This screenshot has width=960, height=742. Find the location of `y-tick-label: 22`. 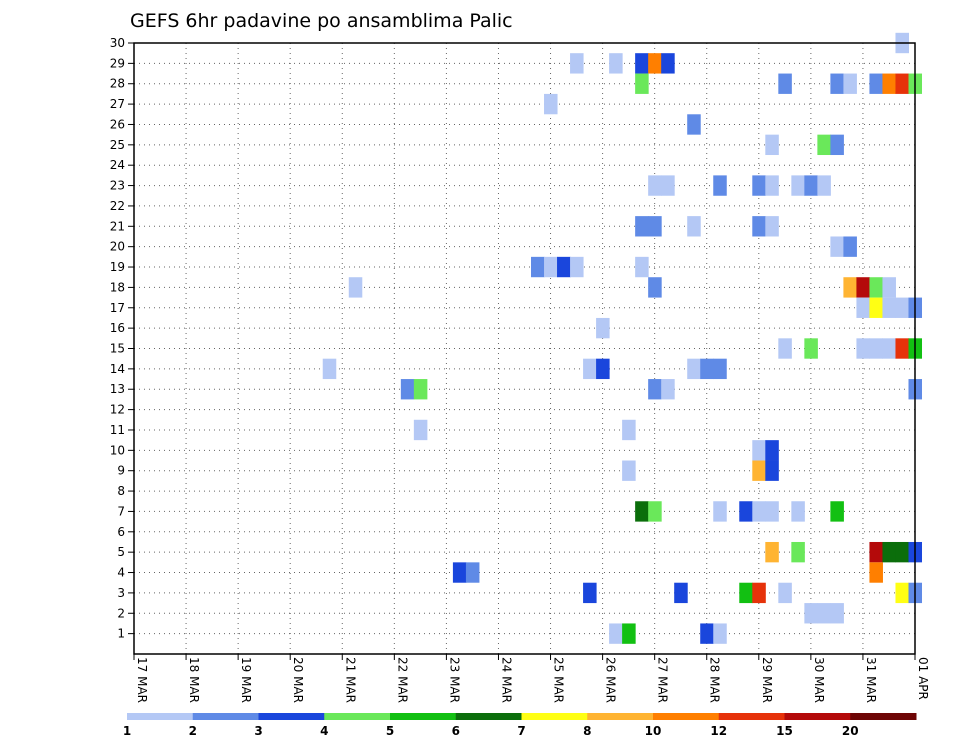

y-tick-label: 22 is located at coordinates (117, 206).